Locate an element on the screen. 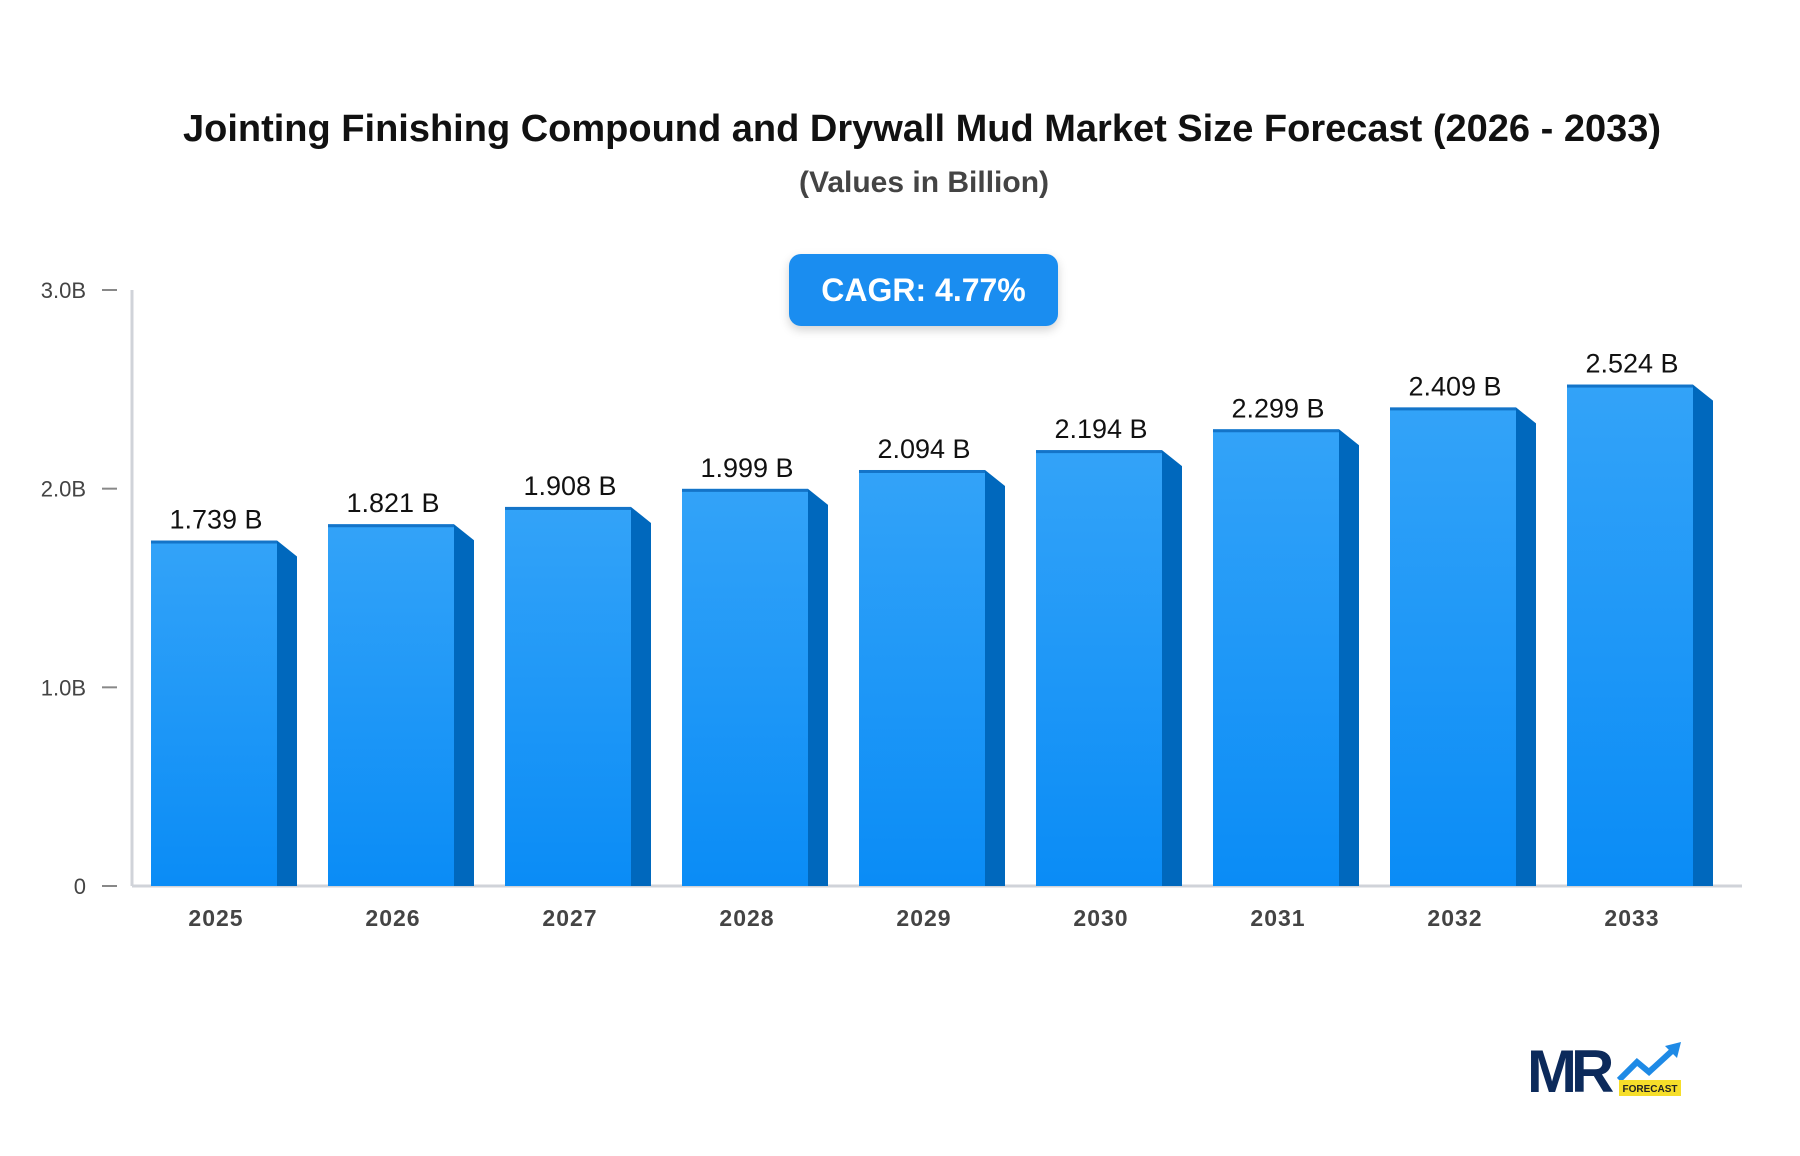 Image resolution: width=1800 pixels, height=1156 pixels. bar-group: 1.739 B 2025 is located at coordinates (224, 718).